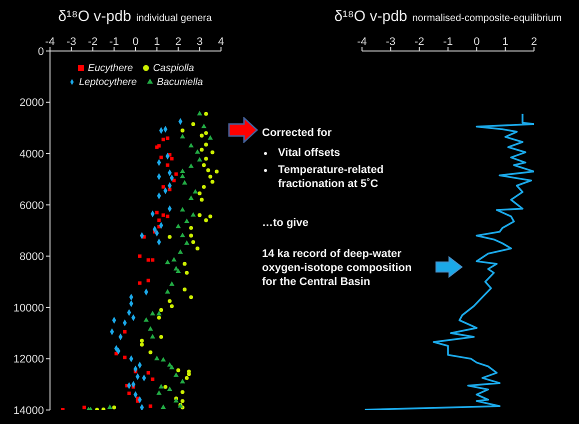  What do you see at coordinates (28, 410) in the screenshot?
I see `y-tick-label: 14000` at bounding box center [28, 410].